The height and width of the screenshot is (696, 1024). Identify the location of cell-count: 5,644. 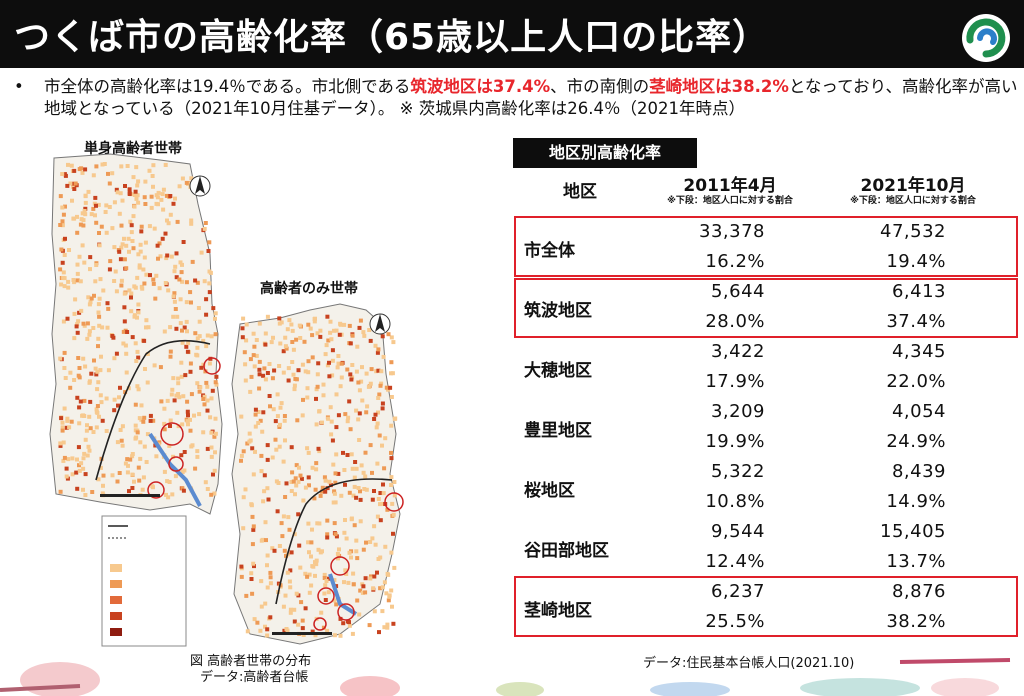
(737, 291).